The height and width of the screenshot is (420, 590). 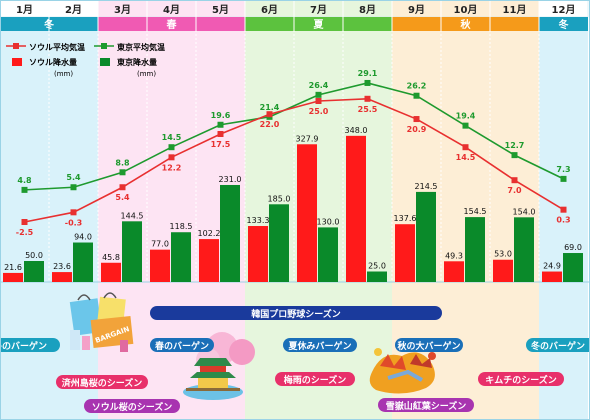 What do you see at coordinates (101, 322) in the screenshot?
I see `bargain-bag-illustration: BARGAIN` at bounding box center [101, 322].